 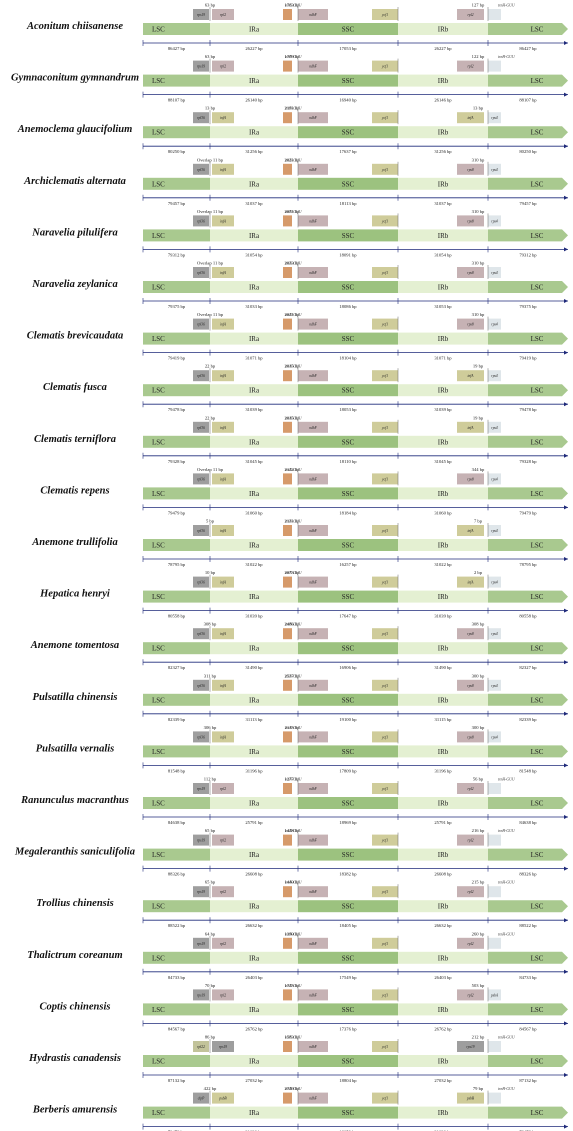 What do you see at coordinates (210, 469) in the screenshot?
I see `jla-distance: Overlap 11 bp` at bounding box center [210, 469].